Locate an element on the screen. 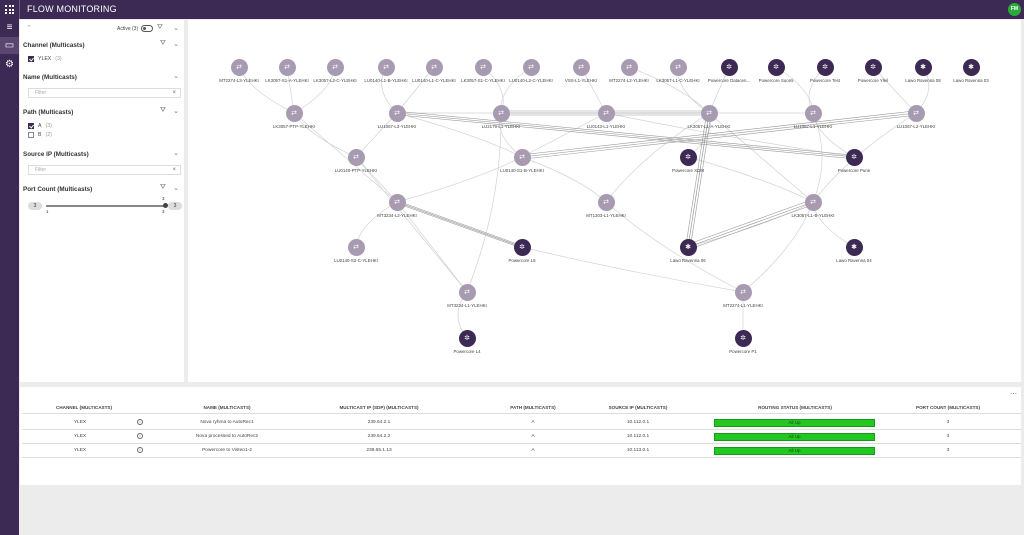 This screenshot has height=535, width=1024. header-divider is located at coordinates (521, 413).